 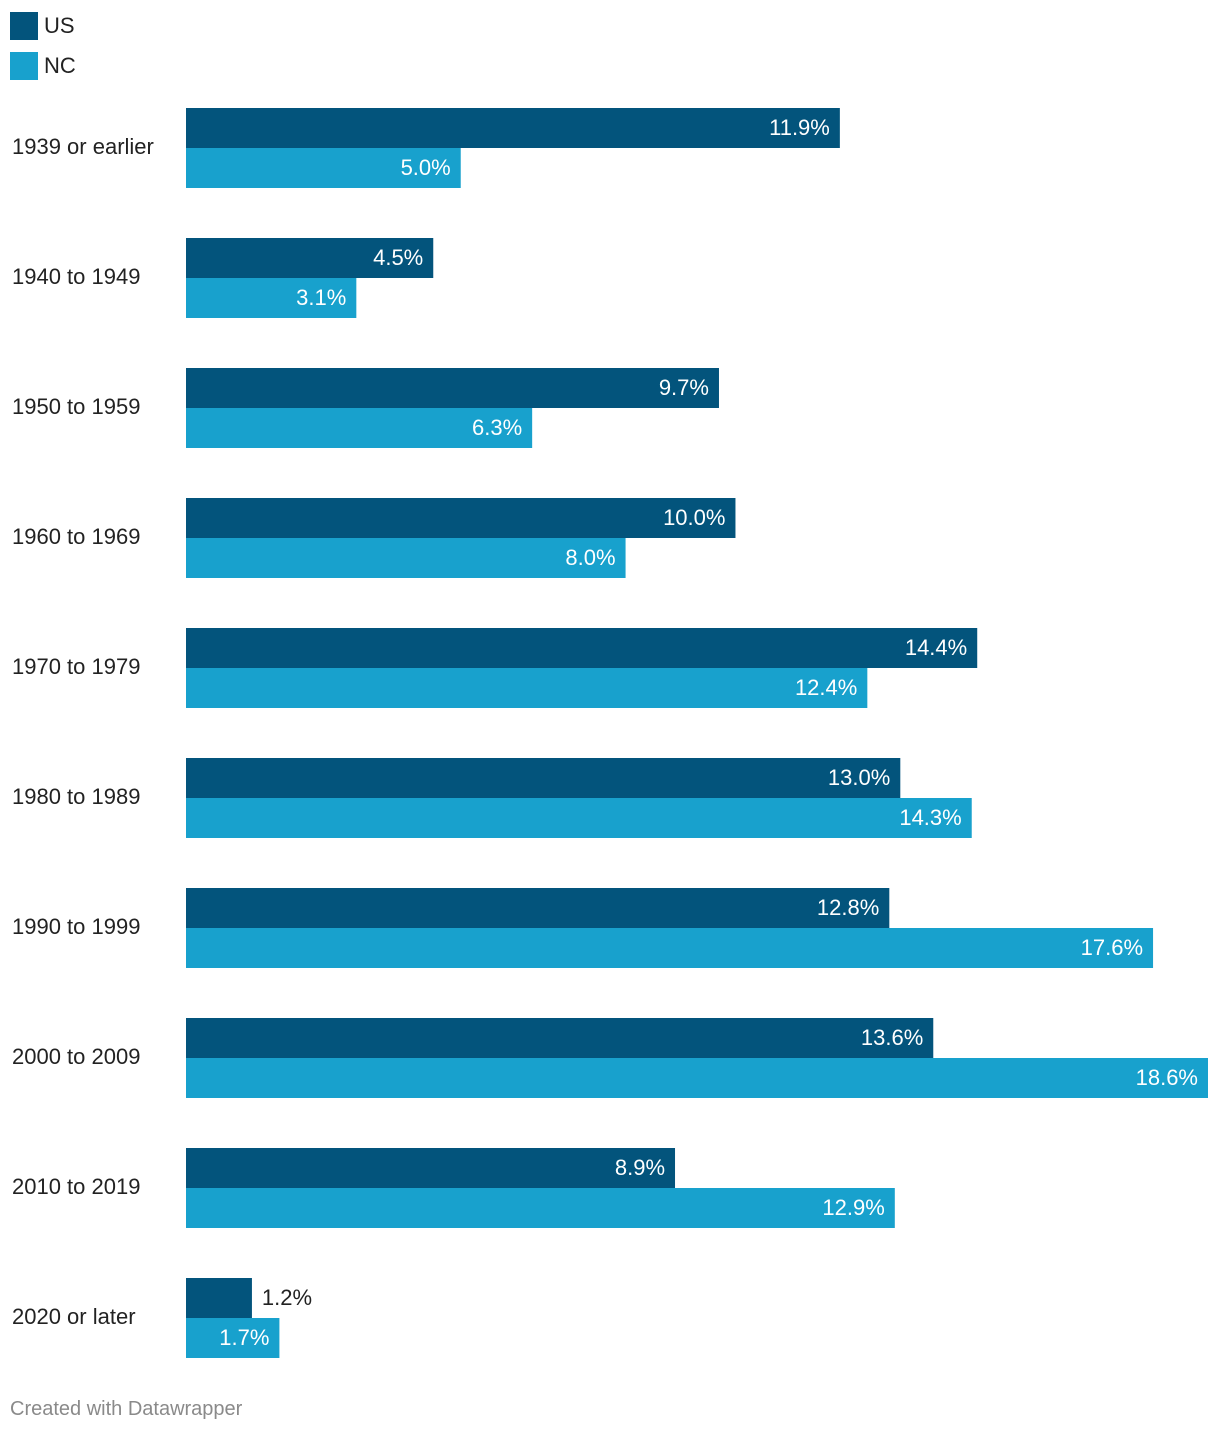 What do you see at coordinates (59, 25) in the screenshot?
I see `legend-label-us: US` at bounding box center [59, 25].